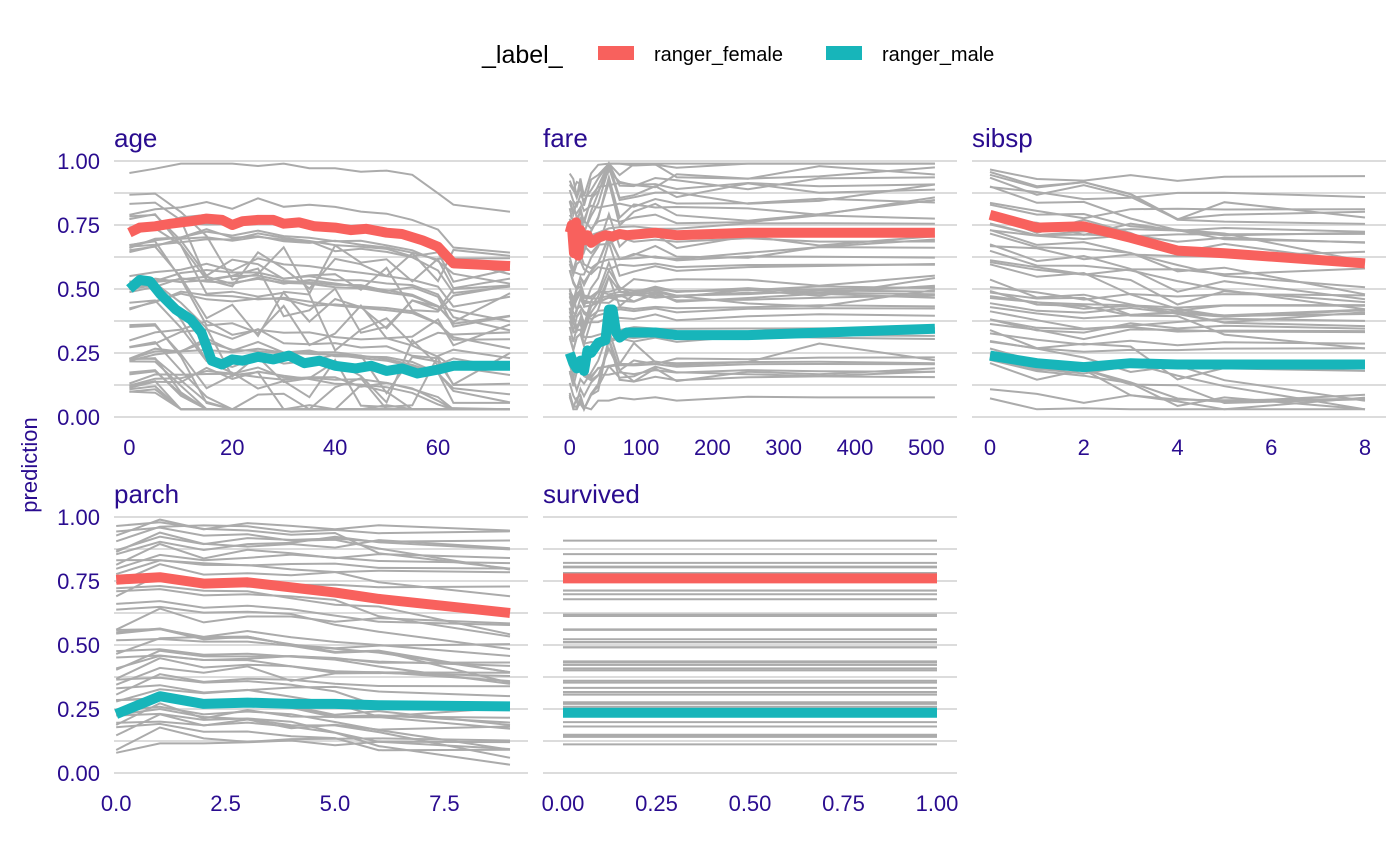 This screenshot has height=866, width=1400. I want to click on x-tick-label: 300, so click(783, 447).